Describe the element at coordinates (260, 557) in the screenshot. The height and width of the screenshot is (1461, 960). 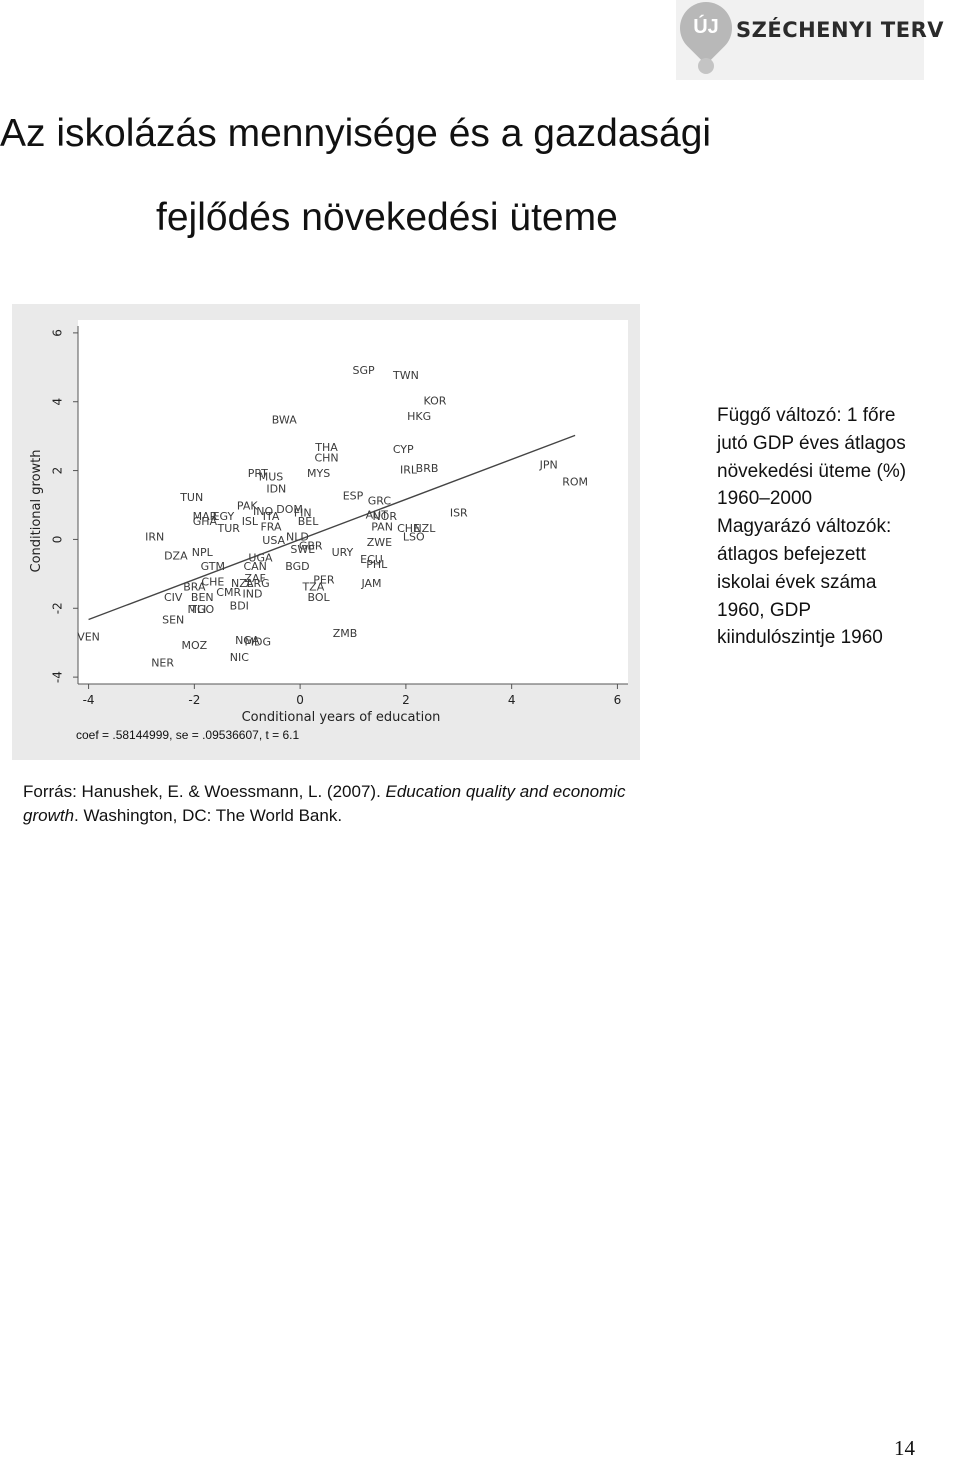
I see `point-label: UGA` at that location.